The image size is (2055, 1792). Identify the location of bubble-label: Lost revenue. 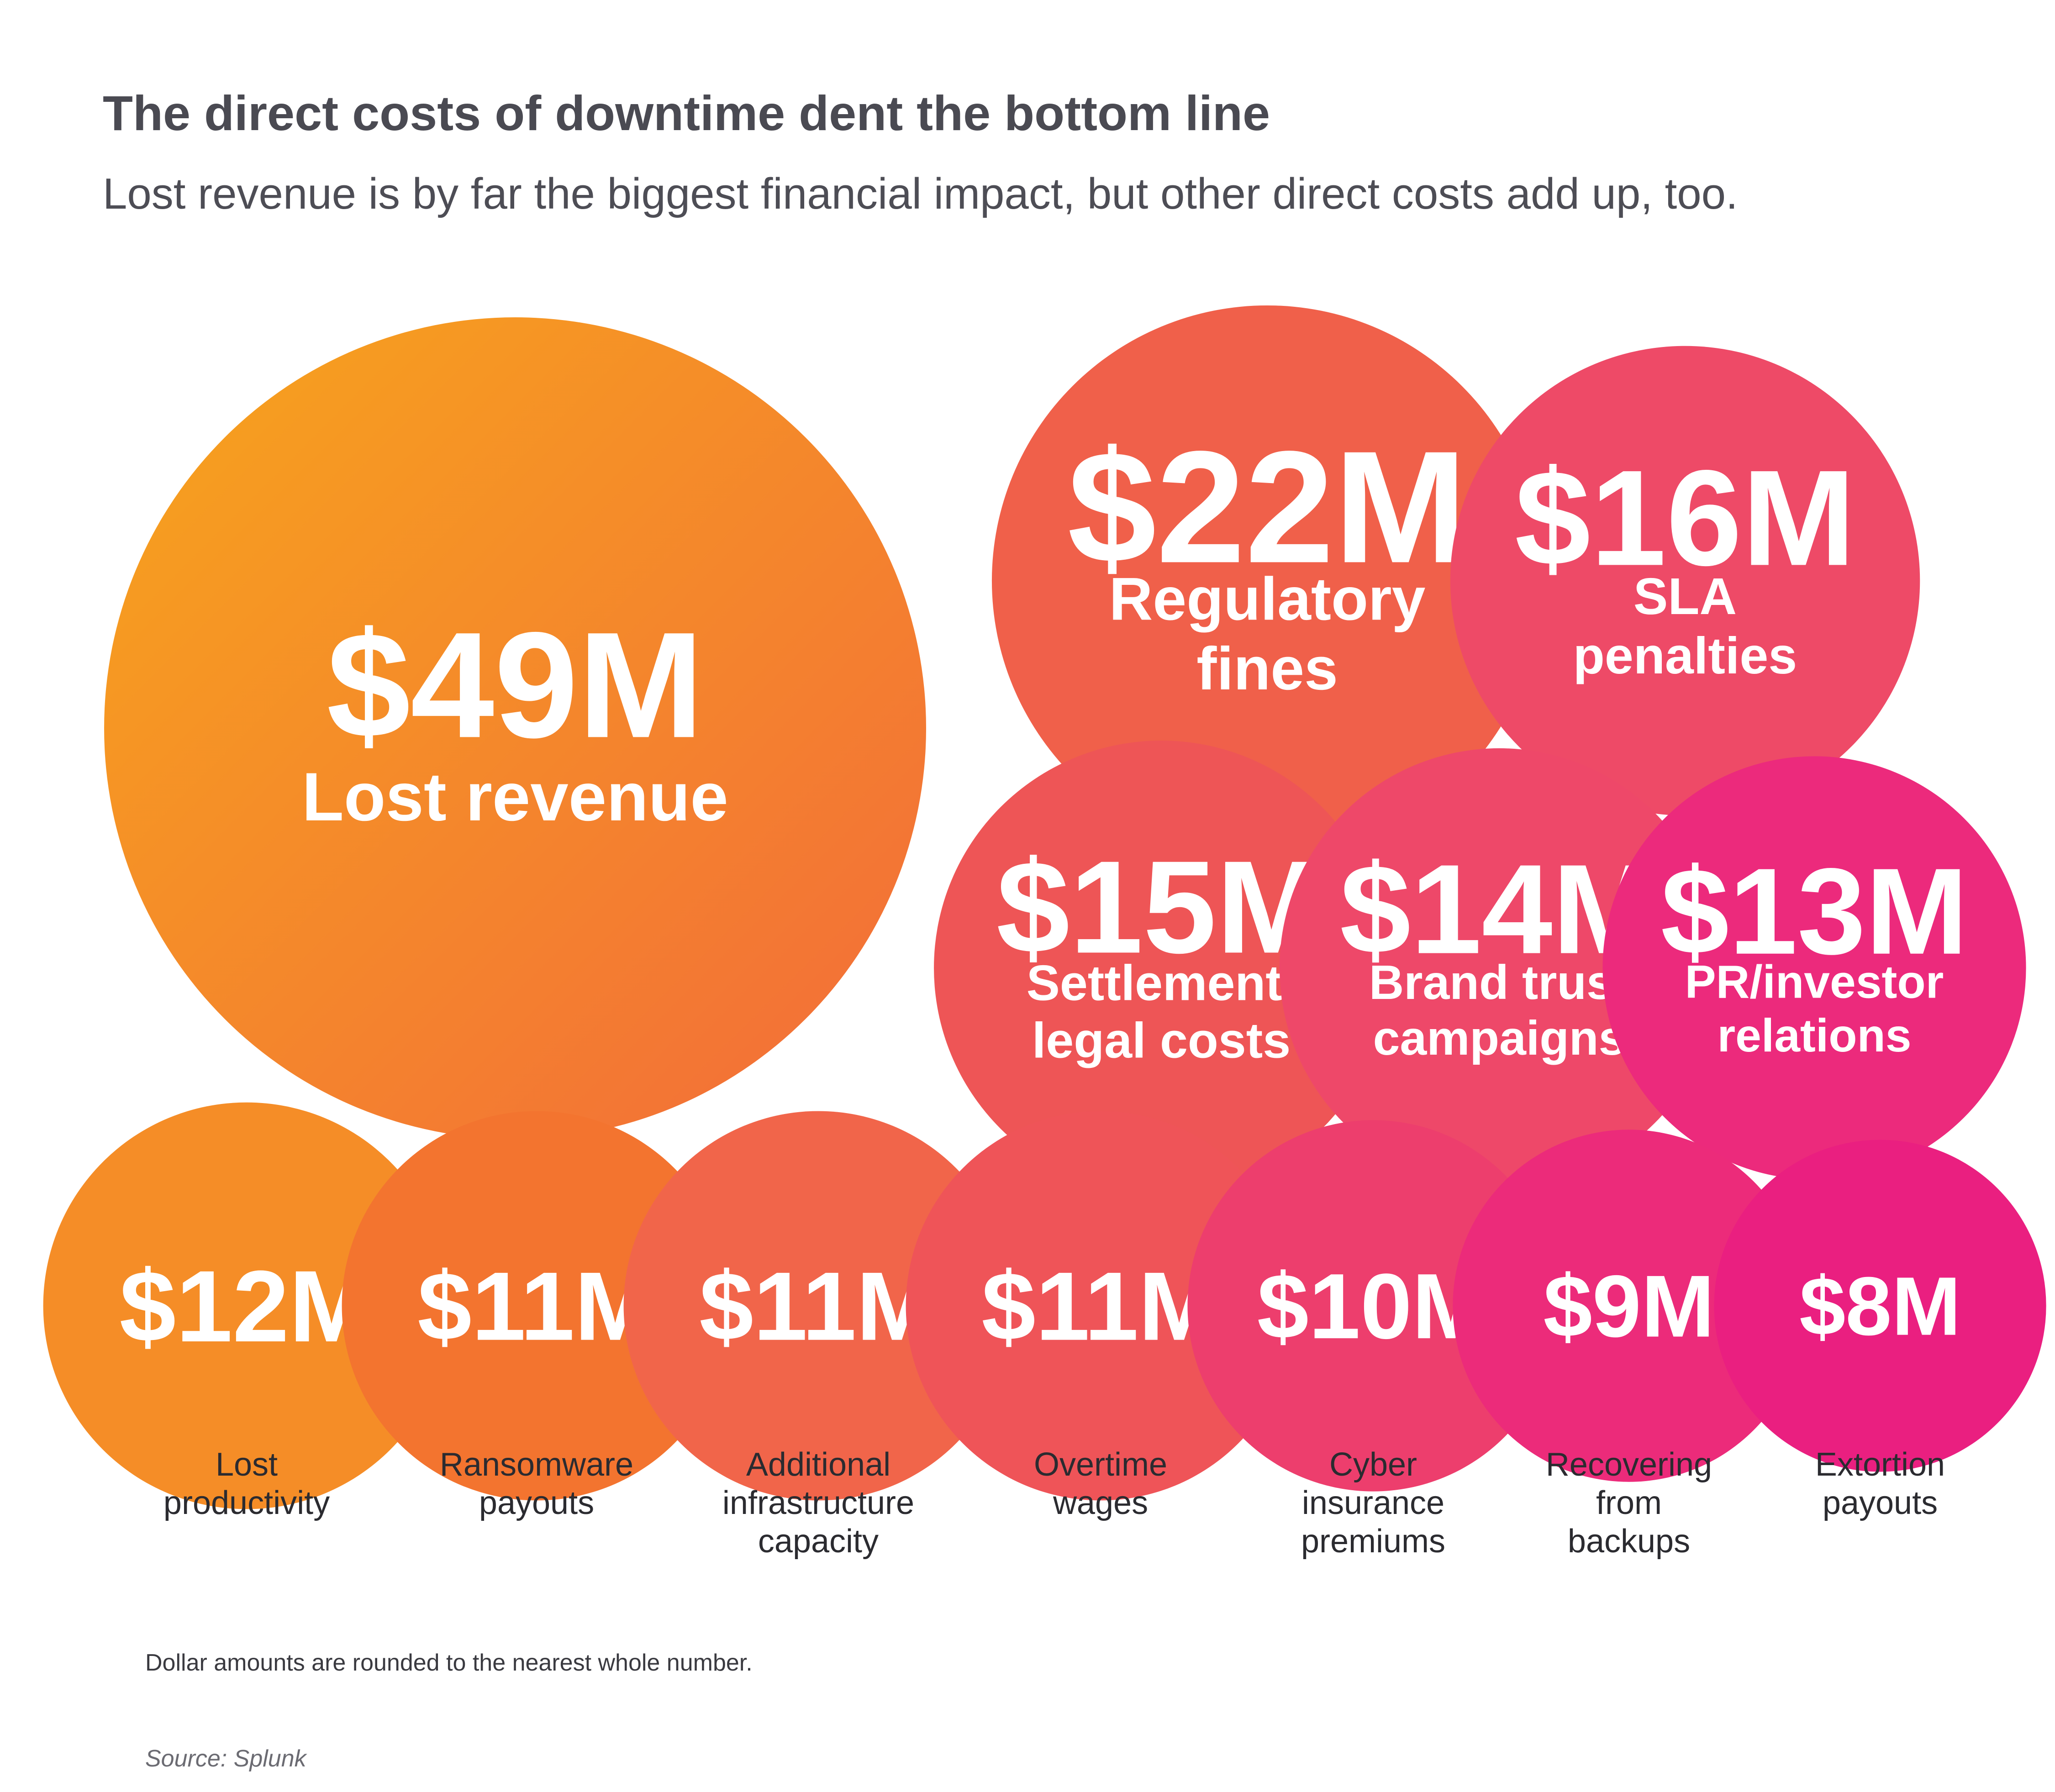
(515, 796).